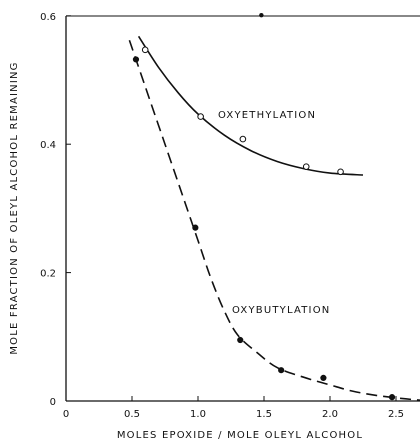  What do you see at coordinates (330, 414) in the screenshot?
I see `x-tick-label: 2.0` at bounding box center [330, 414].